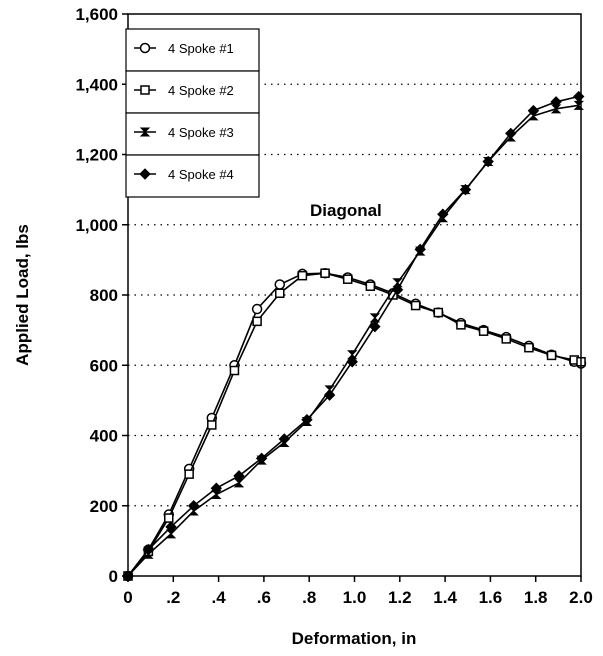  I want to click on y-tick-label: 800, so click(104, 295).